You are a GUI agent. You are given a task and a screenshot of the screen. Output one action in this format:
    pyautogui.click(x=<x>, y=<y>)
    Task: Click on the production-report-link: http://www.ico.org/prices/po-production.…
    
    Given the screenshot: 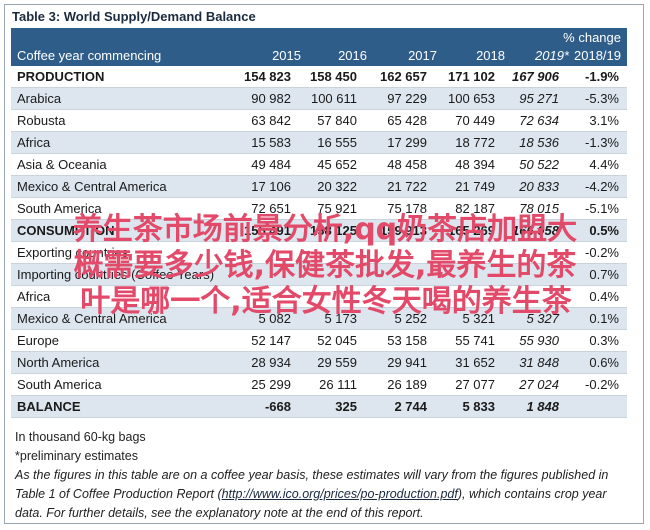 What is the action you would take?
    pyautogui.click(x=339, y=494)
    